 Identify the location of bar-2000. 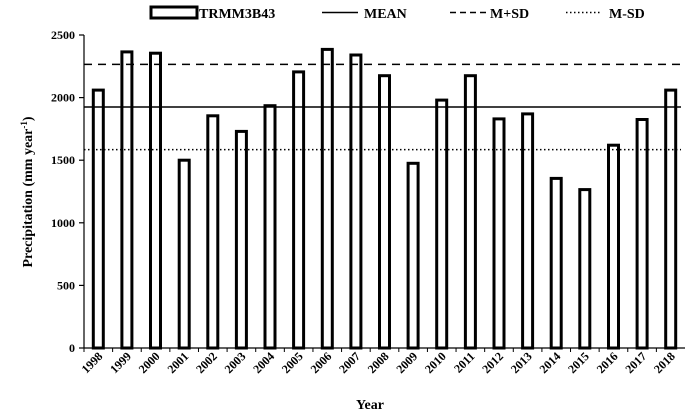
(155, 200).